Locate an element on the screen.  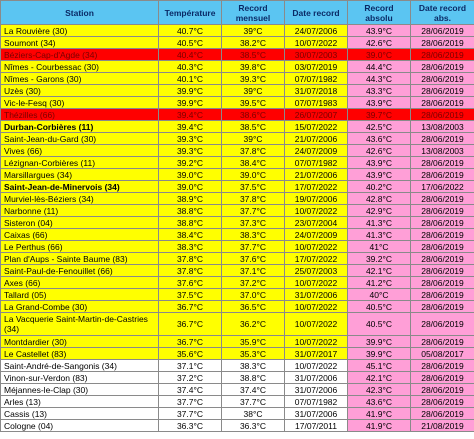
absolute-record-cell: 44.4°C is located at coordinates (379, 66).